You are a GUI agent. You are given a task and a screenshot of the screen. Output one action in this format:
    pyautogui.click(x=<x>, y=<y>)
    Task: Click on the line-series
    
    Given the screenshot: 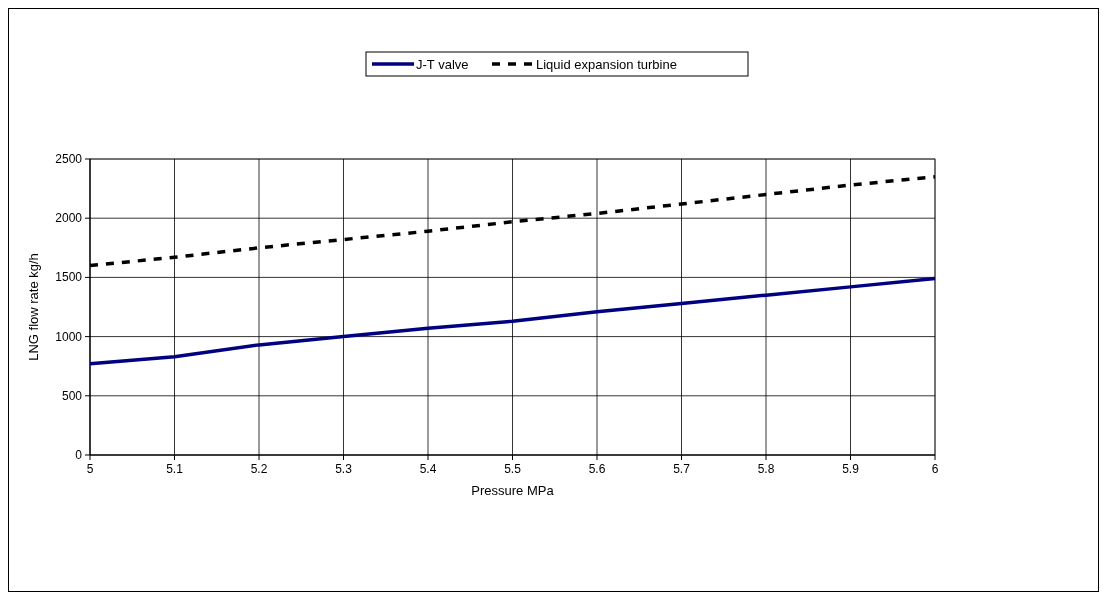 What is the action you would take?
    pyautogui.click(x=512, y=321)
    